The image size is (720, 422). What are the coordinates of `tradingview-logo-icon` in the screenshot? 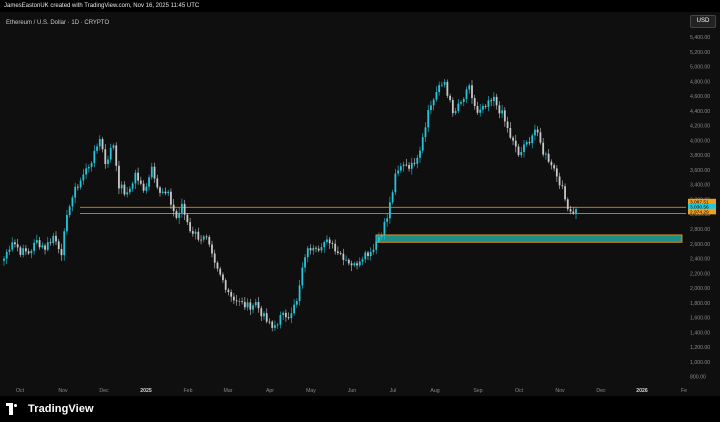 It's located at (15, 409).